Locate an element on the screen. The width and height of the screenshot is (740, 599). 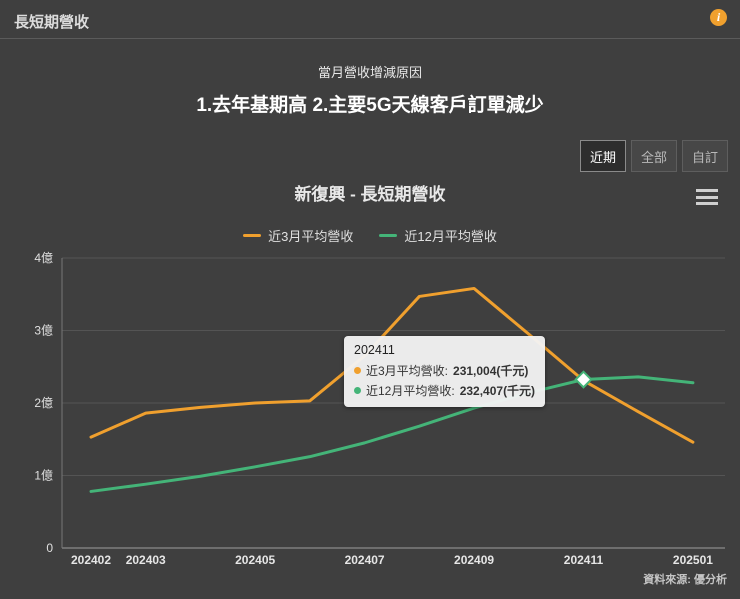
tooltip-row: 近3月平均營收: 231,004(千元) is located at coordinates (444, 370).